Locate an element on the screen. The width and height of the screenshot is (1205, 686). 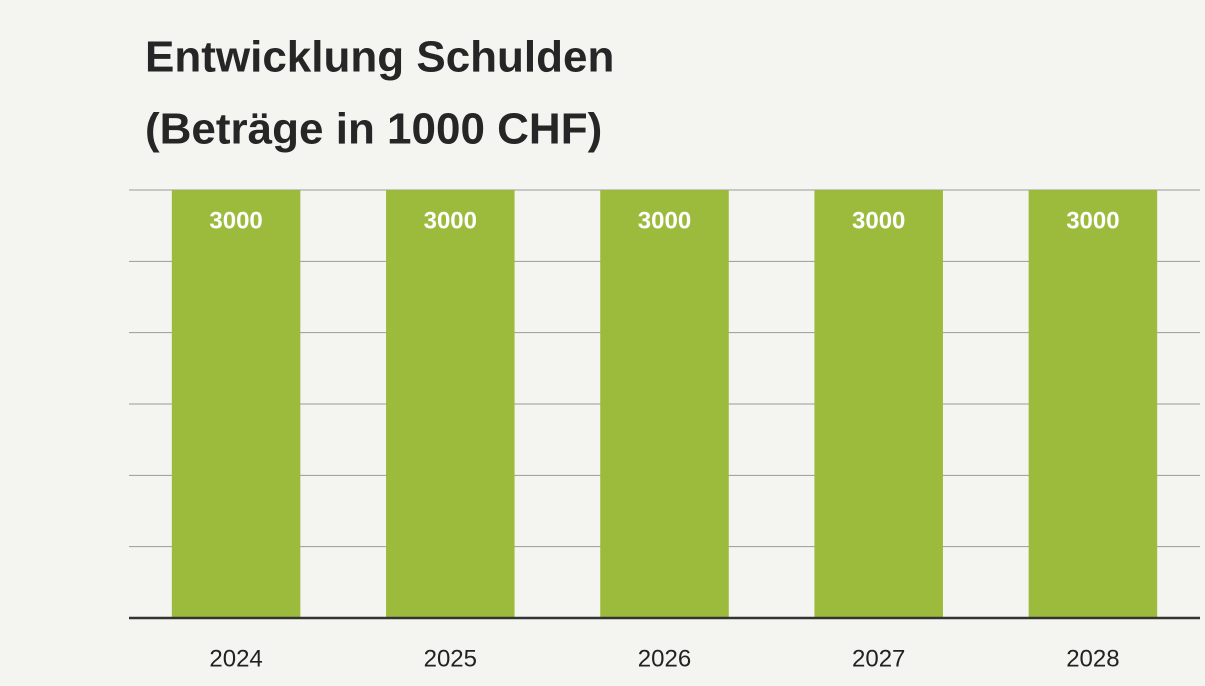
chart-subtitle: (Beträge in 1000 CHF) is located at coordinates (373, 129).